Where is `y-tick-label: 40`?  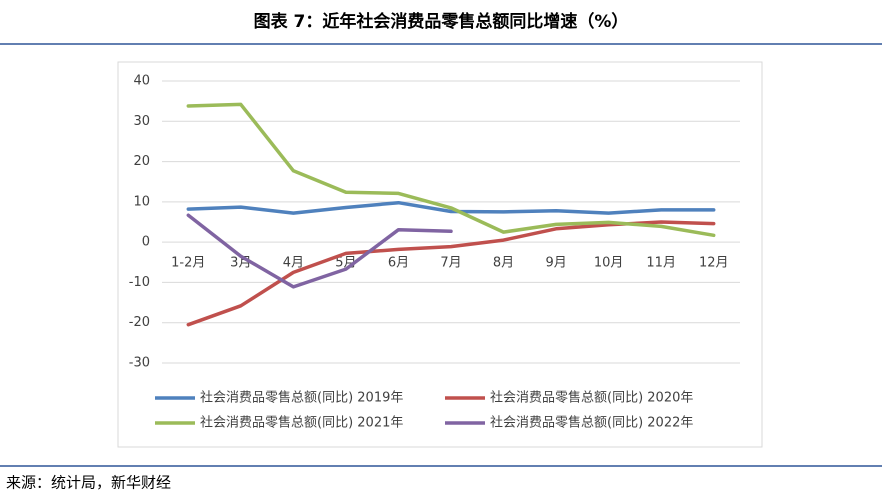
y-tick-label: 40 is located at coordinates (141, 81).